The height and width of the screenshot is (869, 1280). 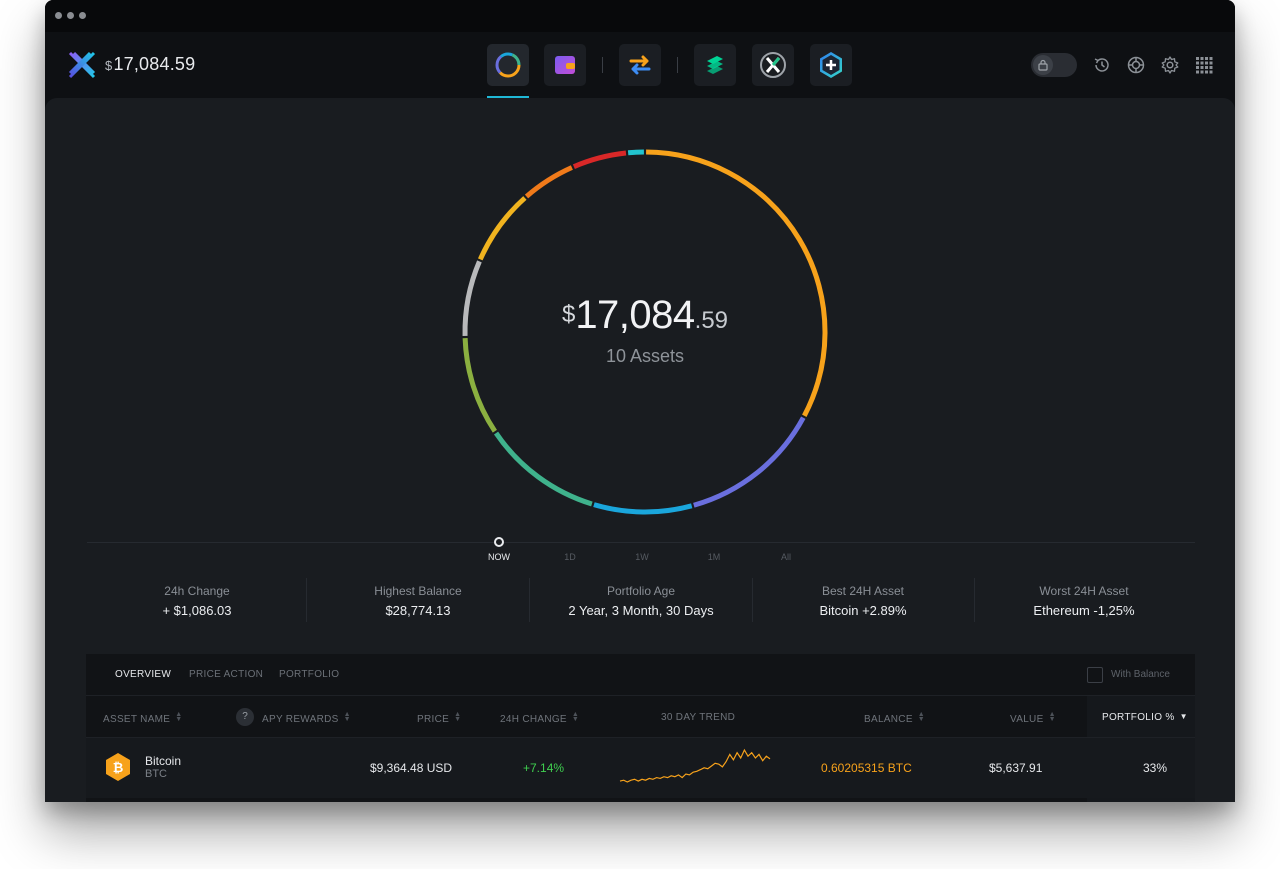 I want to click on window-maximize-dot, so click(x=82, y=15).